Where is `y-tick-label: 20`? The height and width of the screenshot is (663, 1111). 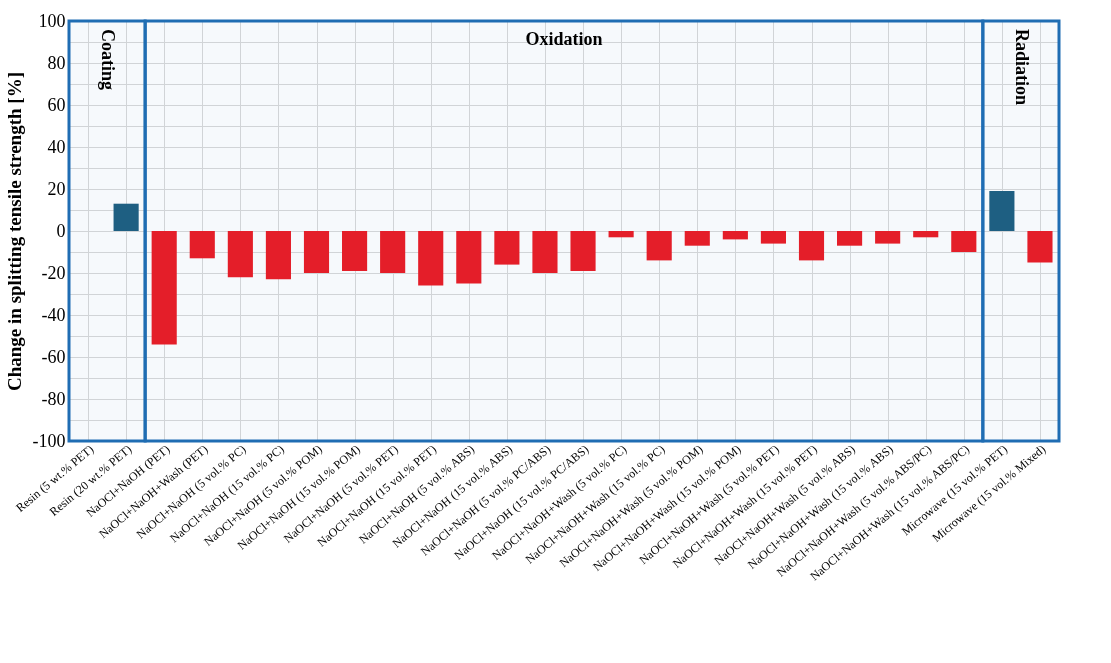
y-tick-label: 20 is located at coordinates (56, 188).